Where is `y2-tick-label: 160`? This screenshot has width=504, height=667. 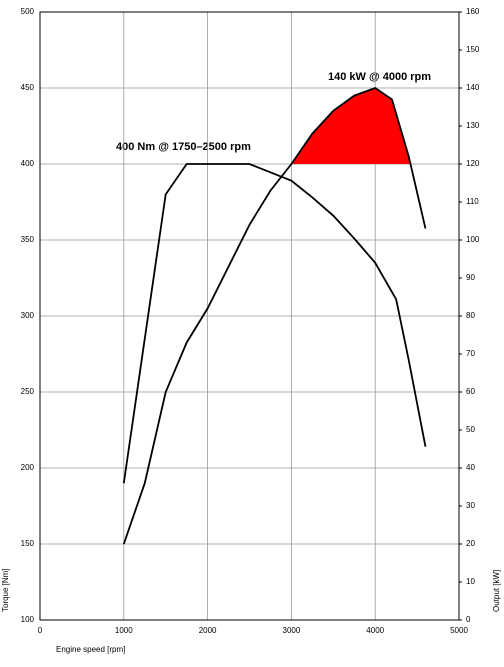
y2-tick-label: 160 is located at coordinates (473, 11).